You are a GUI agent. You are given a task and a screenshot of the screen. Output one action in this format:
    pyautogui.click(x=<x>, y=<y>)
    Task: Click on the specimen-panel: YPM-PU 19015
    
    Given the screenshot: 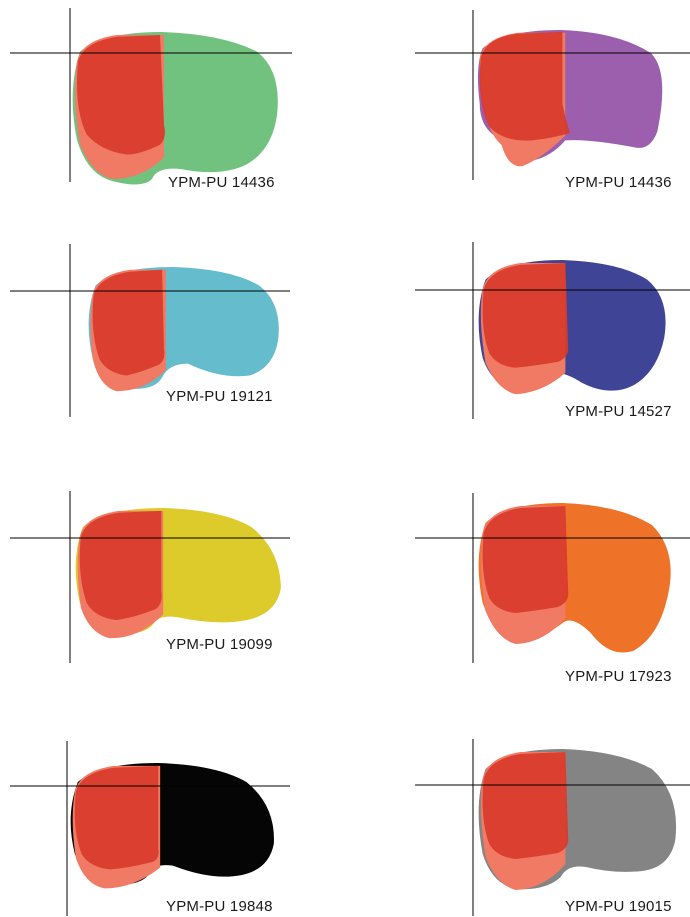 What is the action you would take?
    pyautogui.click(x=517, y=801)
    